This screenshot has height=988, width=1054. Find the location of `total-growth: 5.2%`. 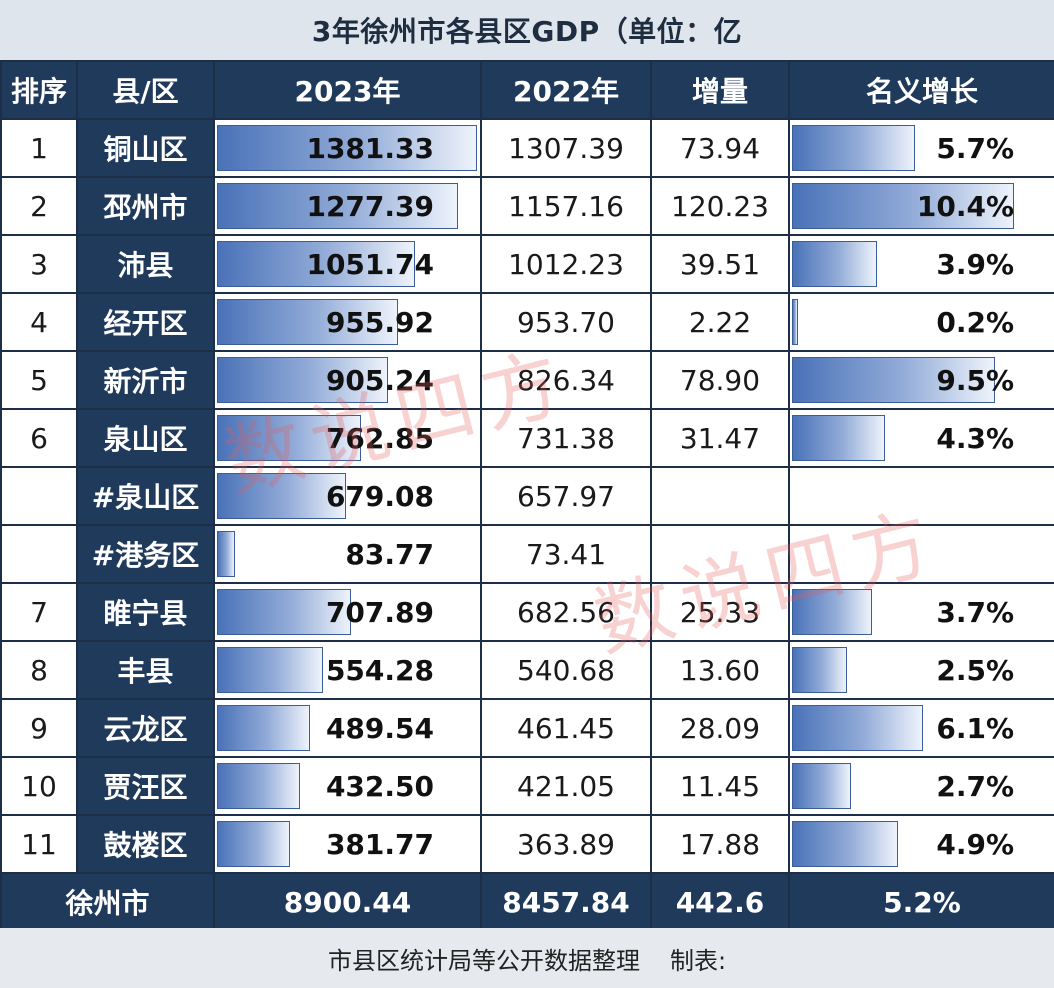

total-growth: 5.2% is located at coordinates (921, 902).